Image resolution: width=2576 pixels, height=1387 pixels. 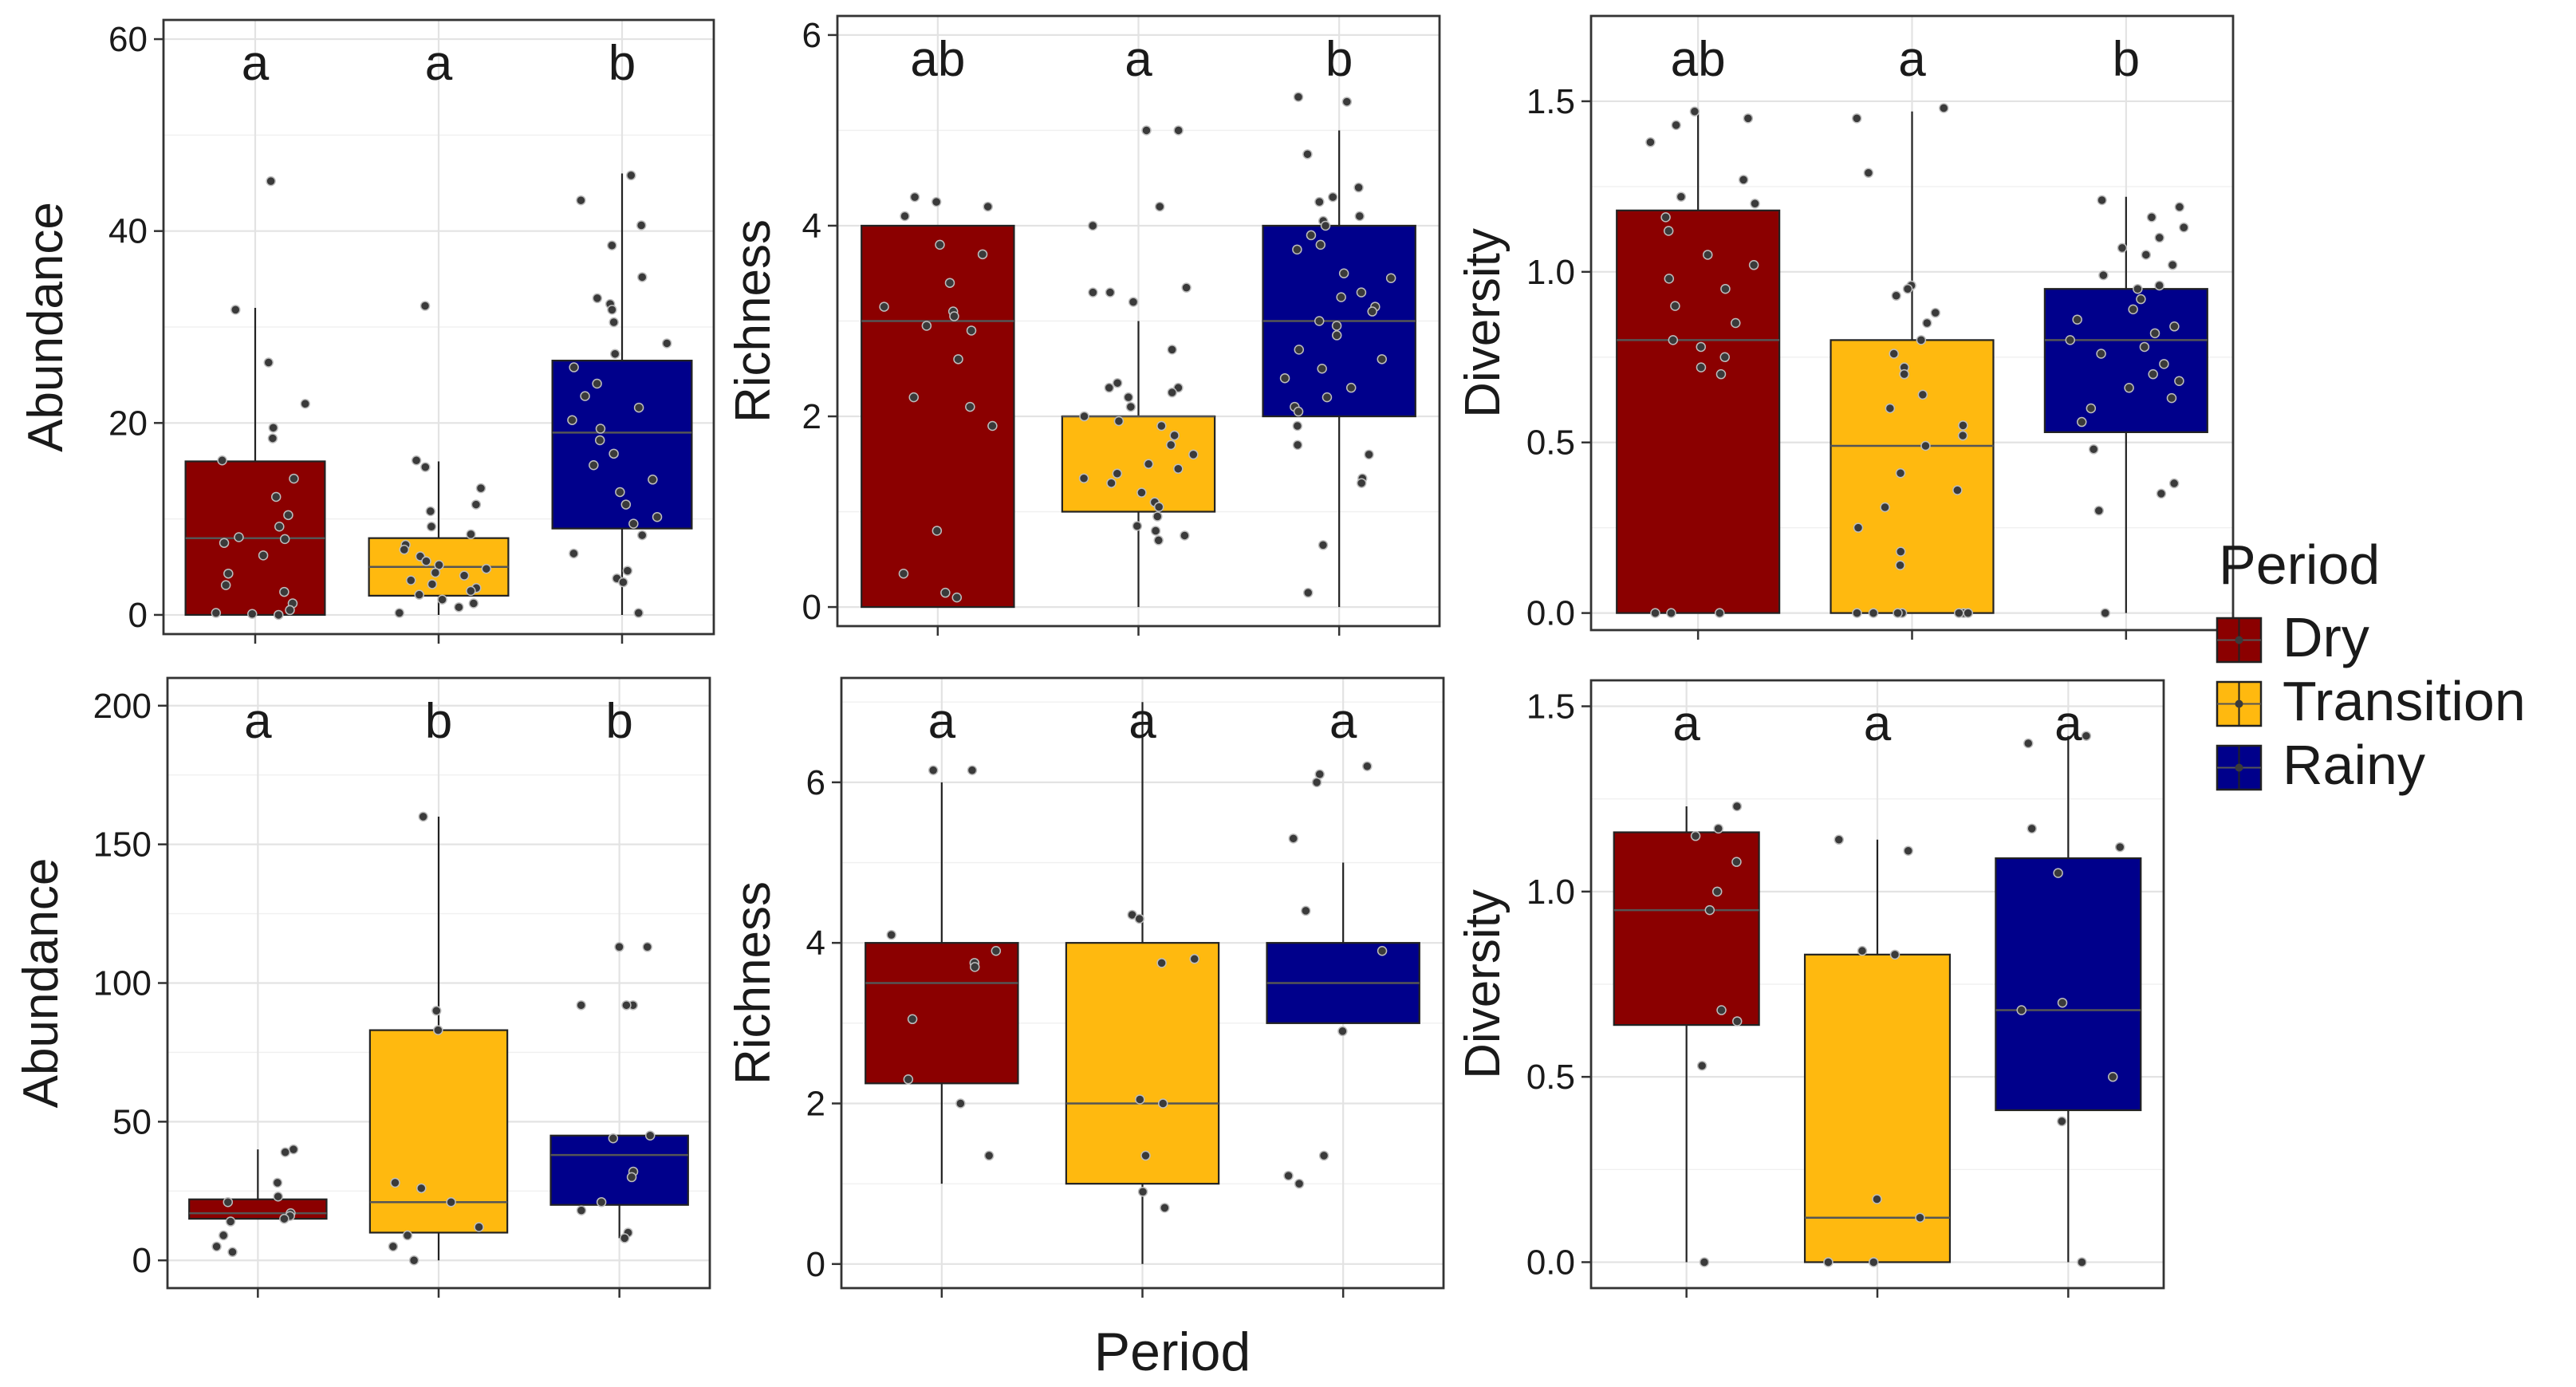 What do you see at coordinates (142, 1260) in the screenshot?
I see `y-tick-label: 0` at bounding box center [142, 1260].